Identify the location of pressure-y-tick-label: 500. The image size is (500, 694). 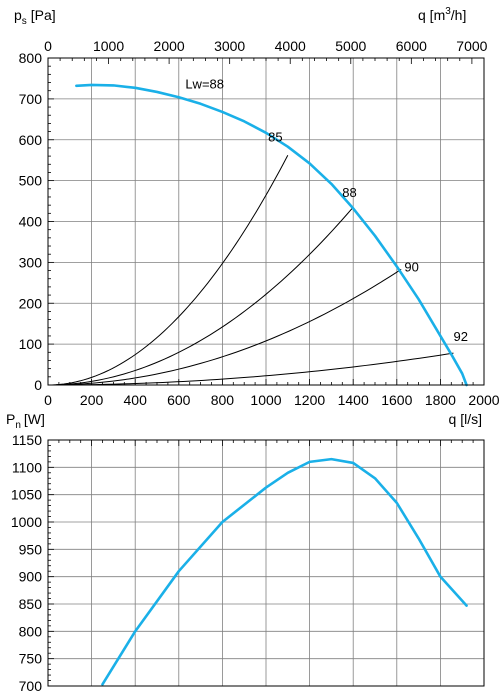
(31, 181).